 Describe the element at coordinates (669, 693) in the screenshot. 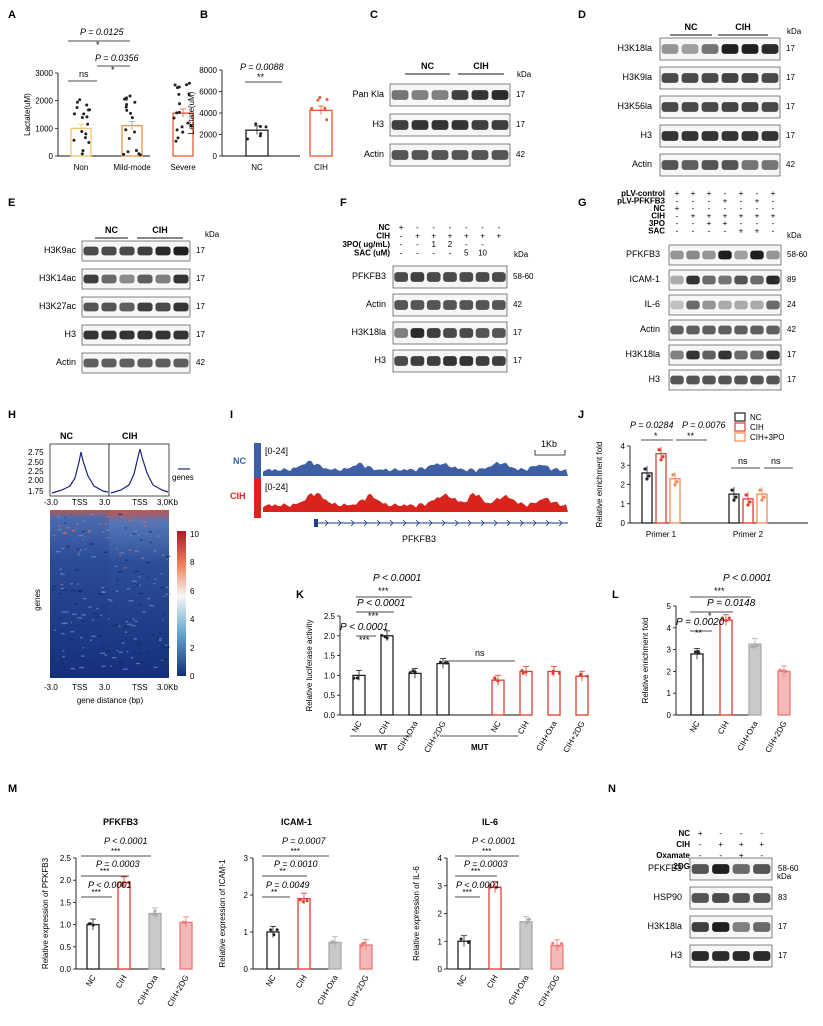

I see `y-tick-label: 1` at that location.